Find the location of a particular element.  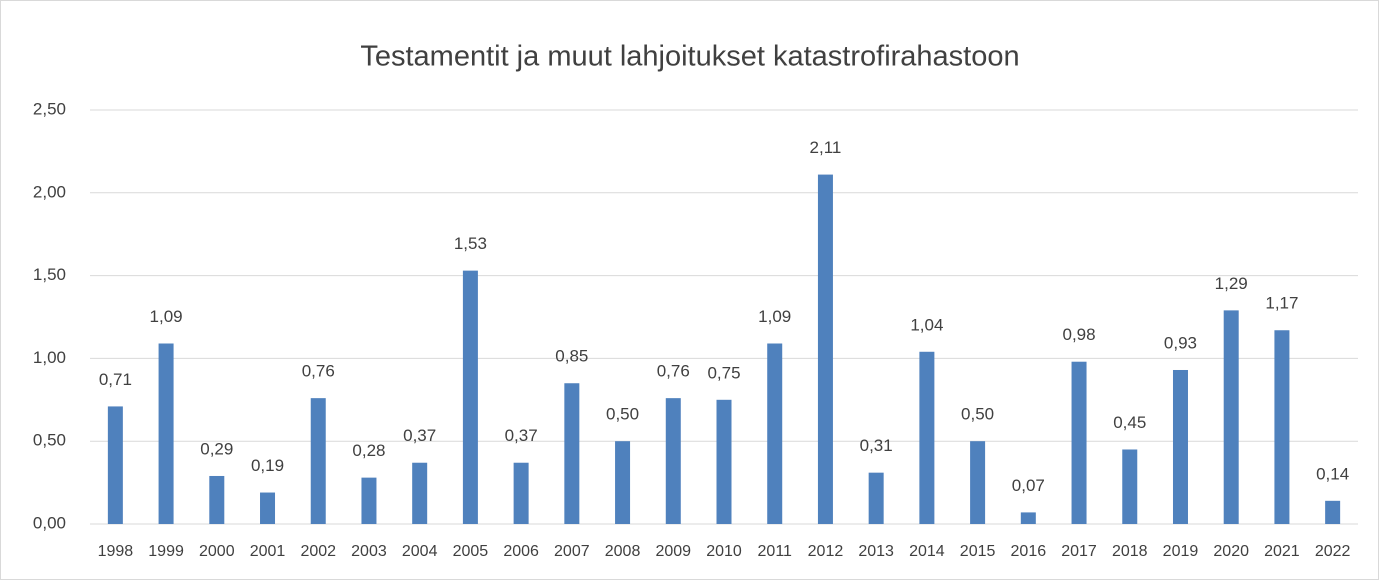

data-label: 1,53 is located at coordinates (470, 243).